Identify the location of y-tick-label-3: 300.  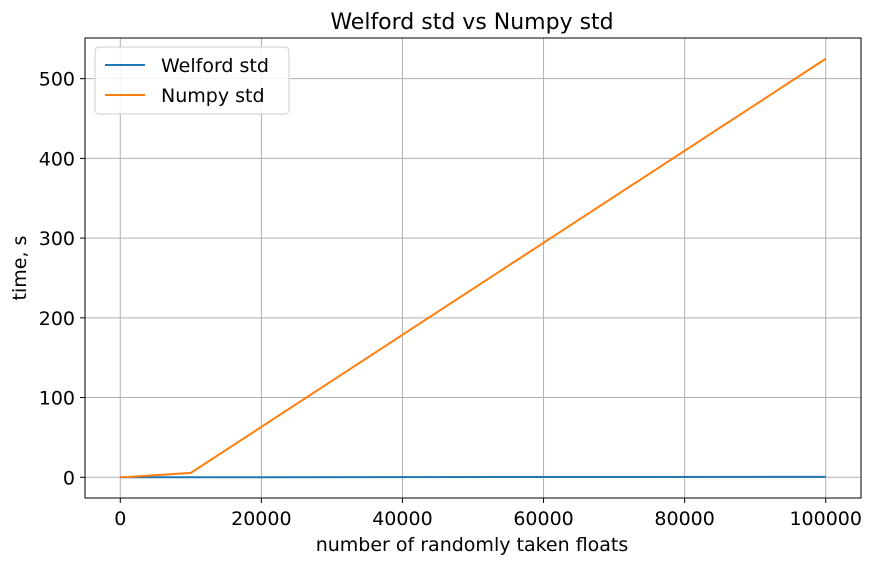
(57, 239).